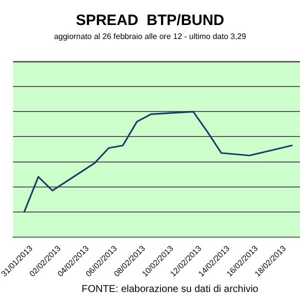 The width and height of the screenshot is (300, 300). What do you see at coordinates (170, 289) in the screenshot?
I see `source-note: FONTE: elaborazione su dati di archivio` at bounding box center [170, 289].